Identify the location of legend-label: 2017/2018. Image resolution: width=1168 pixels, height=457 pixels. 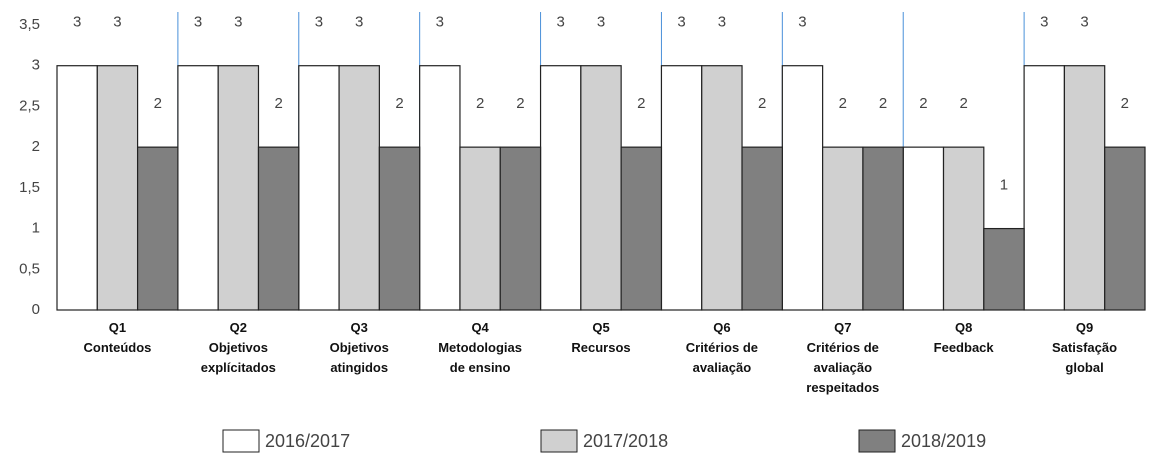
(625, 441).